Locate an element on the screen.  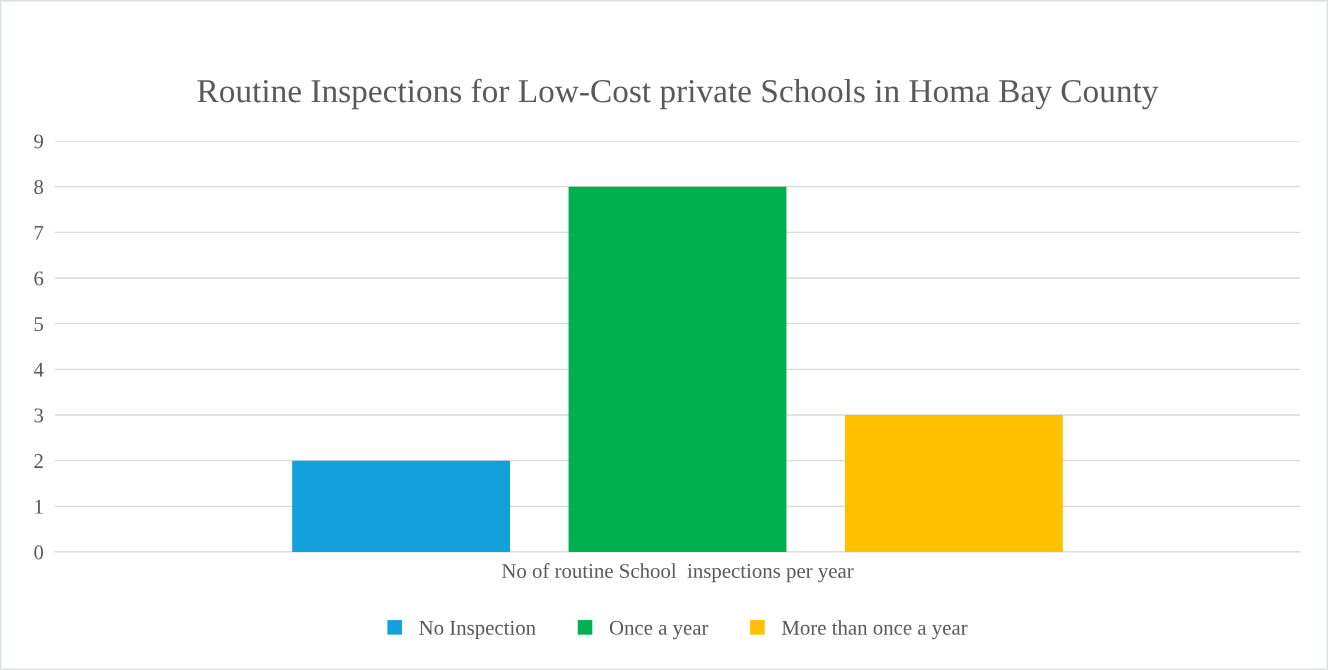
chart-title: Routine Inspections for Low-Cost private Schools in Homa Bay County is located at coordinates (678, 94).